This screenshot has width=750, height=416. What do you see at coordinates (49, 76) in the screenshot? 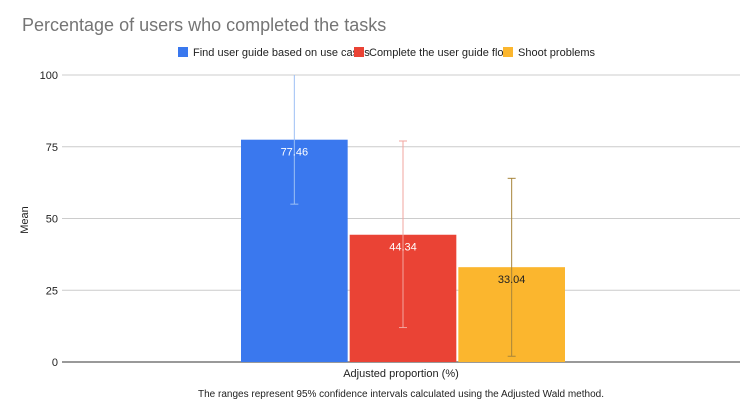
I see `y-tick-label: 100` at bounding box center [49, 76].